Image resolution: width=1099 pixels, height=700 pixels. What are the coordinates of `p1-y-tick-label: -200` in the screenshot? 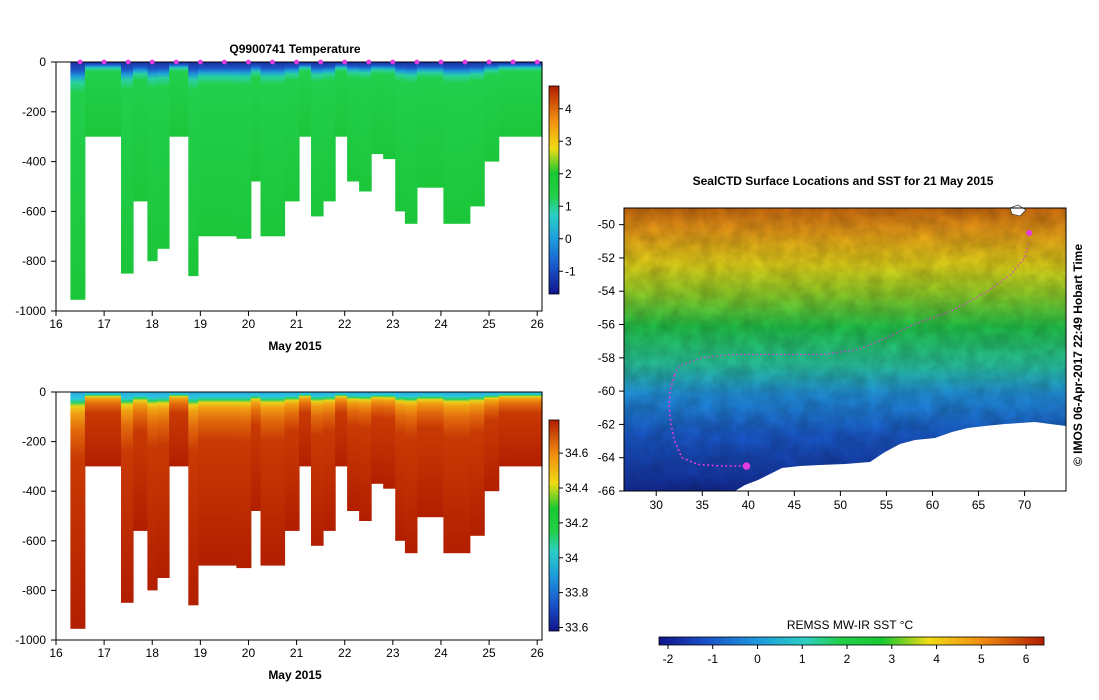 It's located at (34, 112).